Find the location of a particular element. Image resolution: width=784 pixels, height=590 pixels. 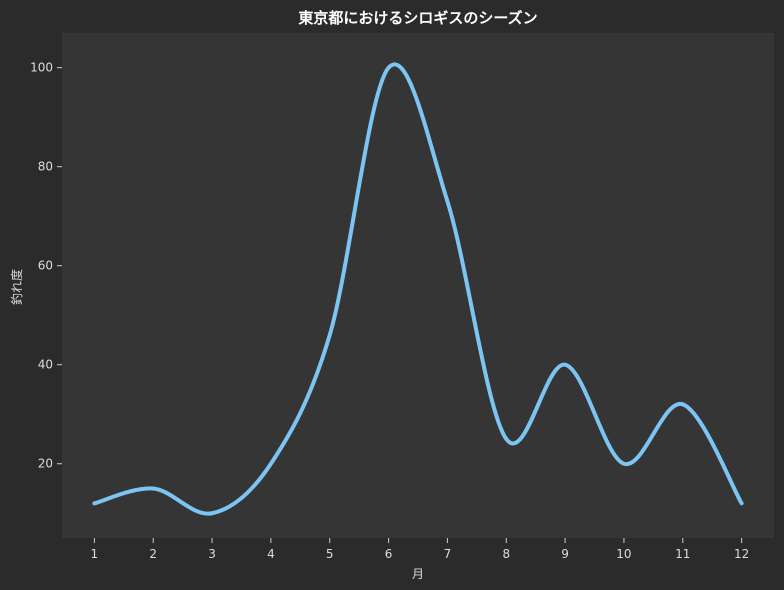

y-tick-label: 100 is located at coordinates (41, 68).